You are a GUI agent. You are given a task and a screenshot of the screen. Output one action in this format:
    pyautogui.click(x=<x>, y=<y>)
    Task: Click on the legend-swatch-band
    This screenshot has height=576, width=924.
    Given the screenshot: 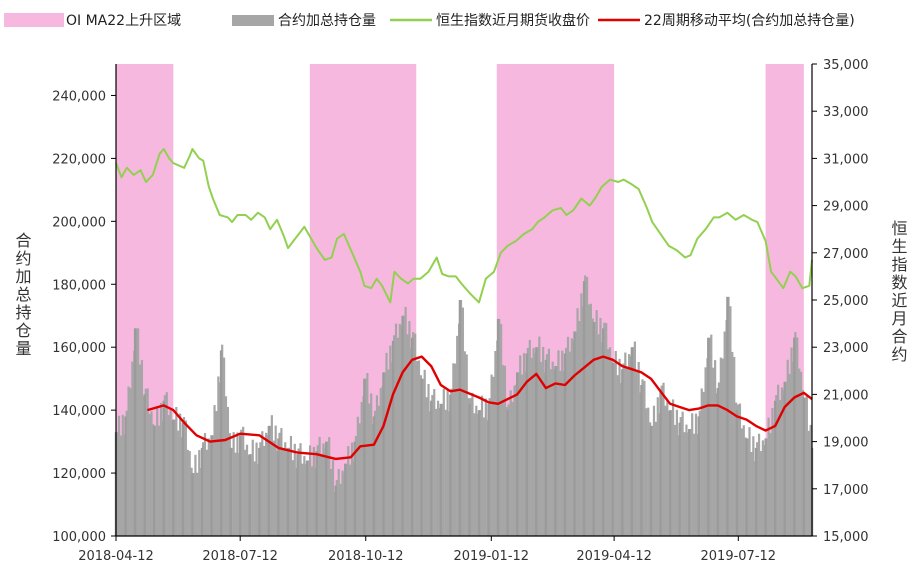 What is the action you would take?
    pyautogui.click(x=34, y=20)
    